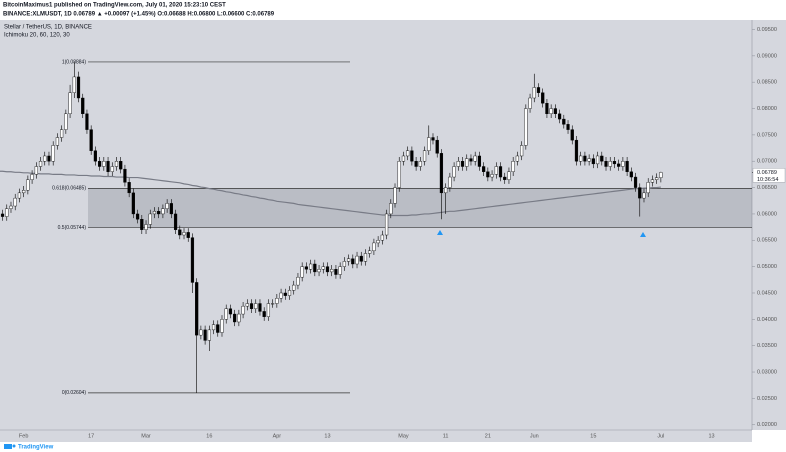 This screenshot has width=786, height=452. I want to click on y-tick-label: 0.03500, so click(767, 346).